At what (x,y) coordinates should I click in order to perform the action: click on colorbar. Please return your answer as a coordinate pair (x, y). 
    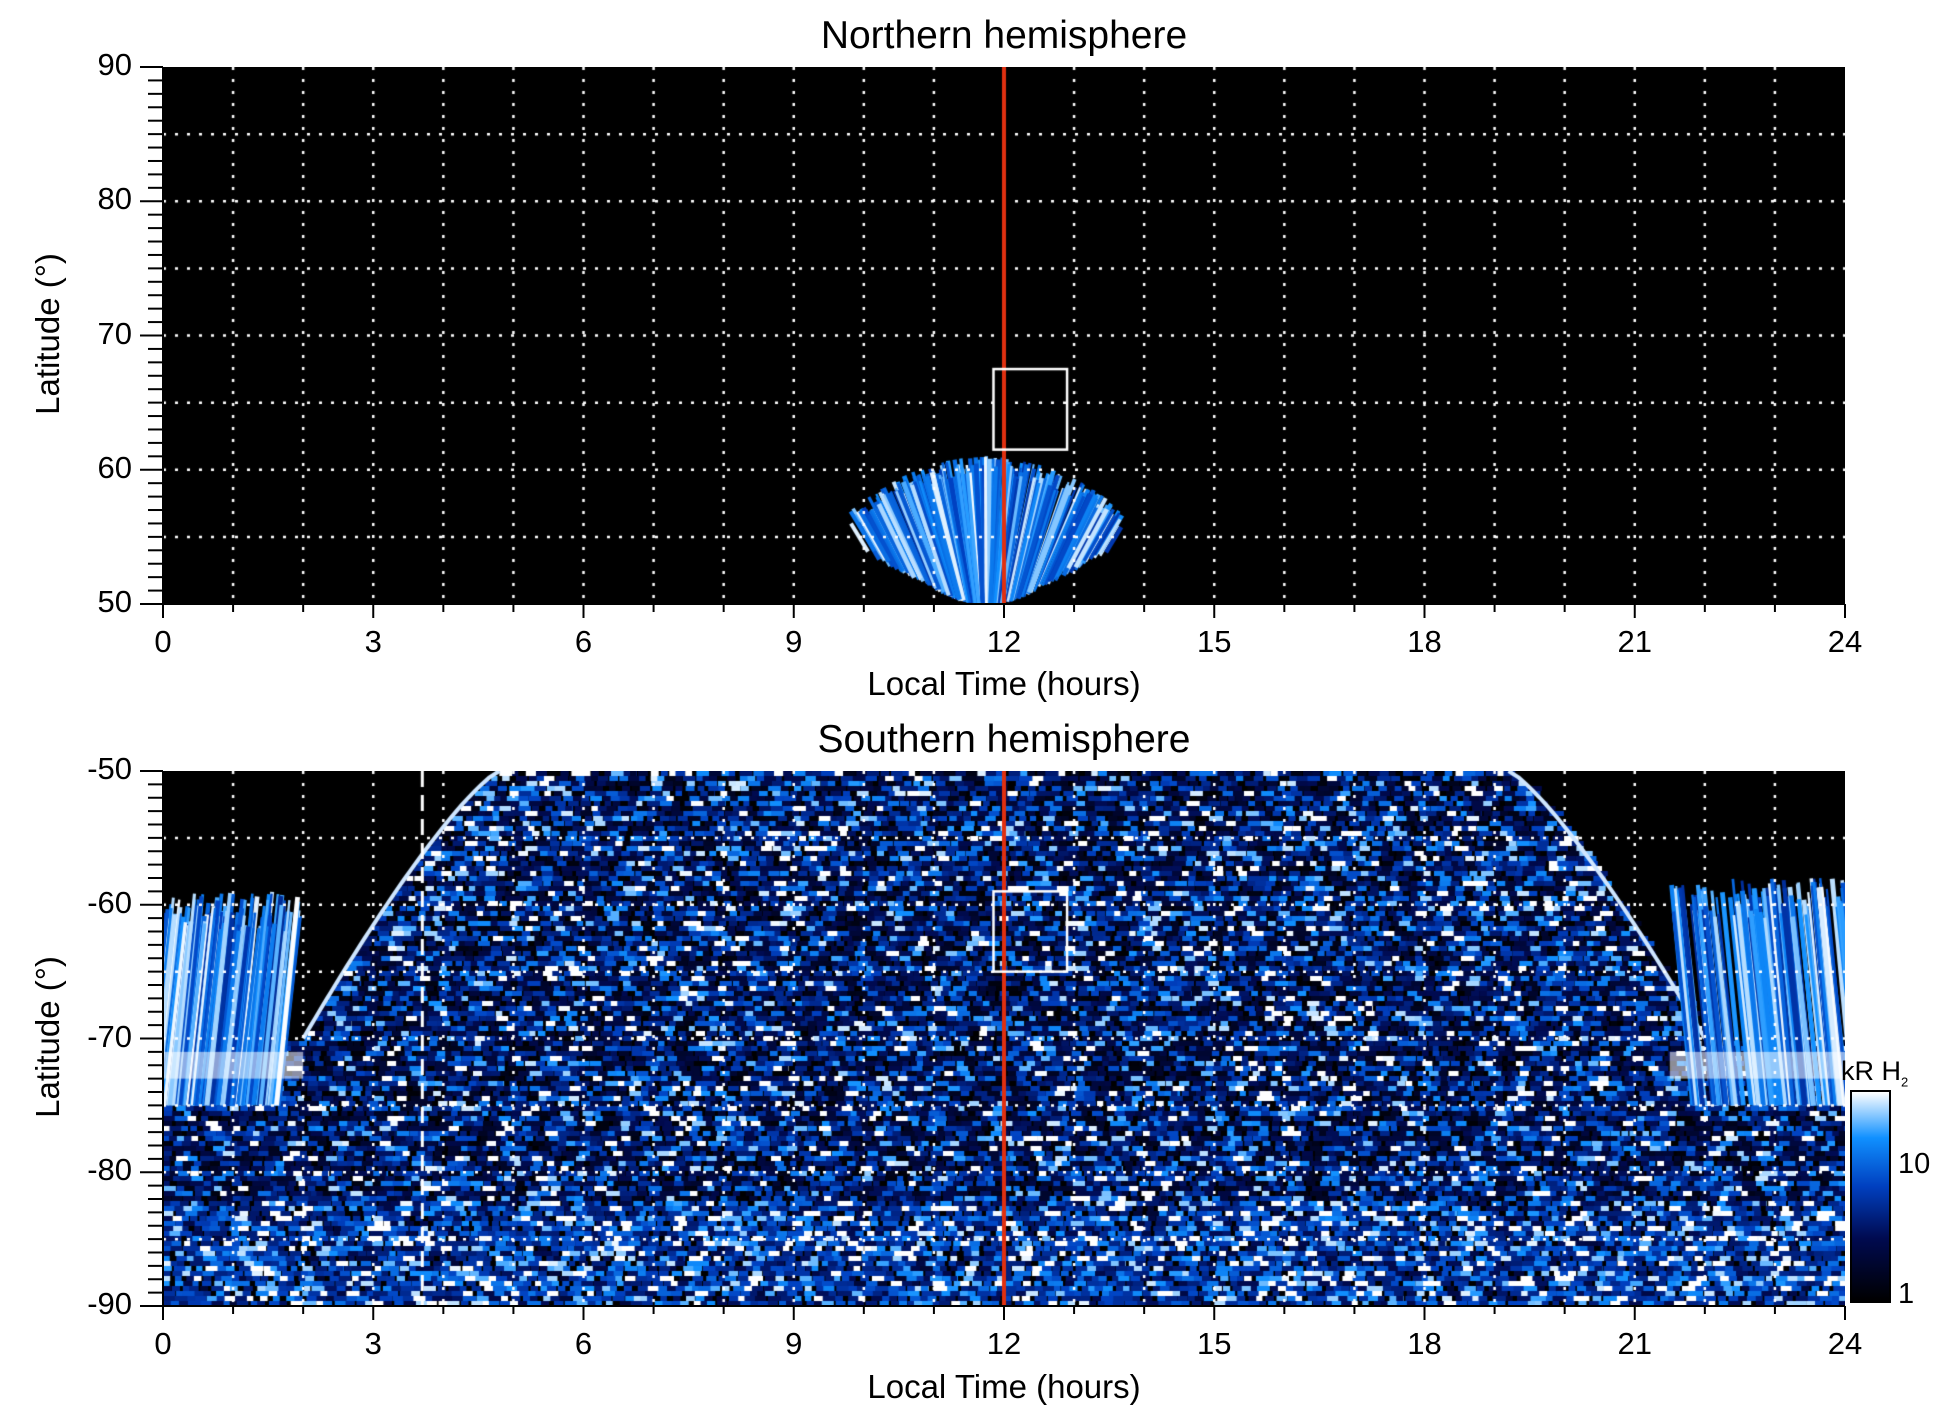
    Looking at the image, I should click on (1870, 1196).